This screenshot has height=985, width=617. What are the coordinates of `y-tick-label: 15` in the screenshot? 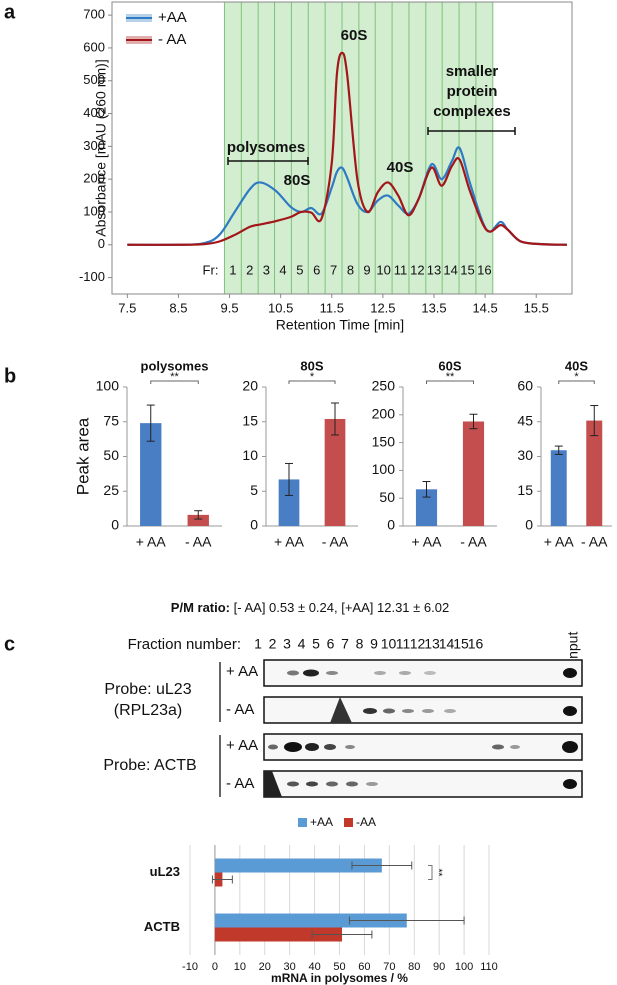 It's located at (525, 490).